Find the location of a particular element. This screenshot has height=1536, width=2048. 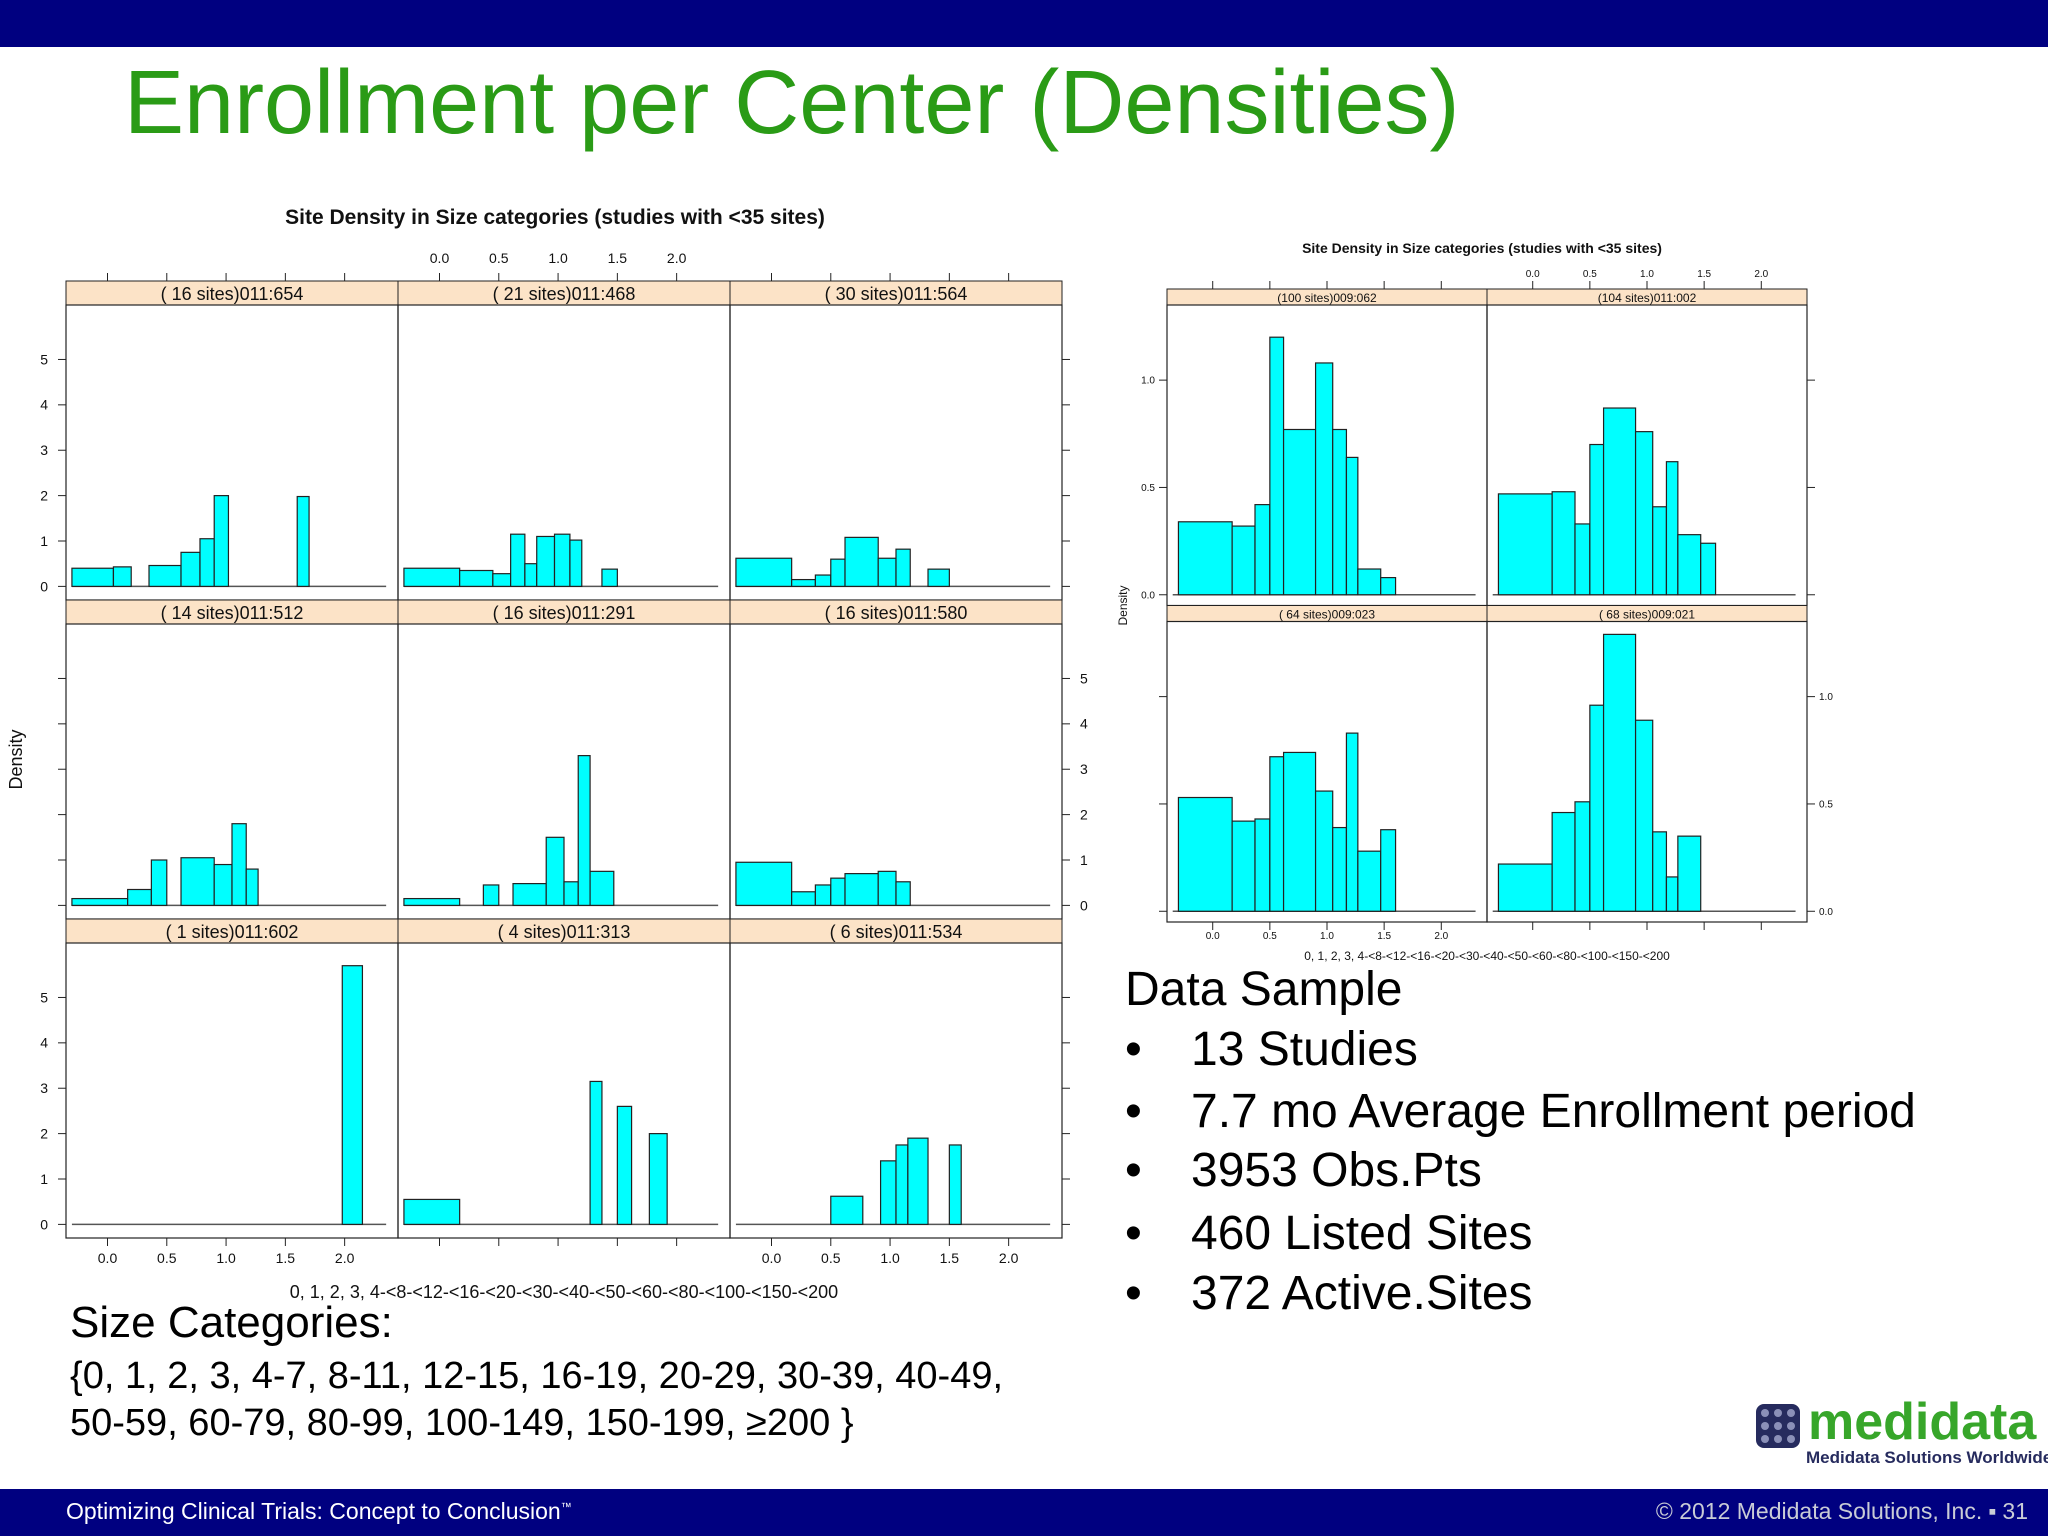

top-bar is located at coordinates (1024, 23).